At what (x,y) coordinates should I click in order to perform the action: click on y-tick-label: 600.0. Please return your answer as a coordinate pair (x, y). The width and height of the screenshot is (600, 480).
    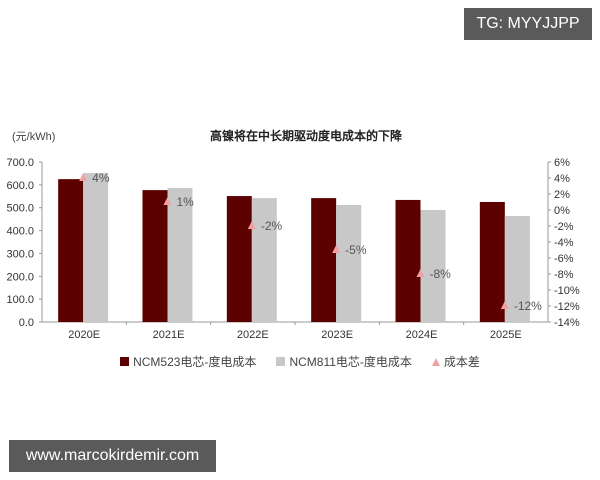
    Looking at the image, I should click on (20, 186).